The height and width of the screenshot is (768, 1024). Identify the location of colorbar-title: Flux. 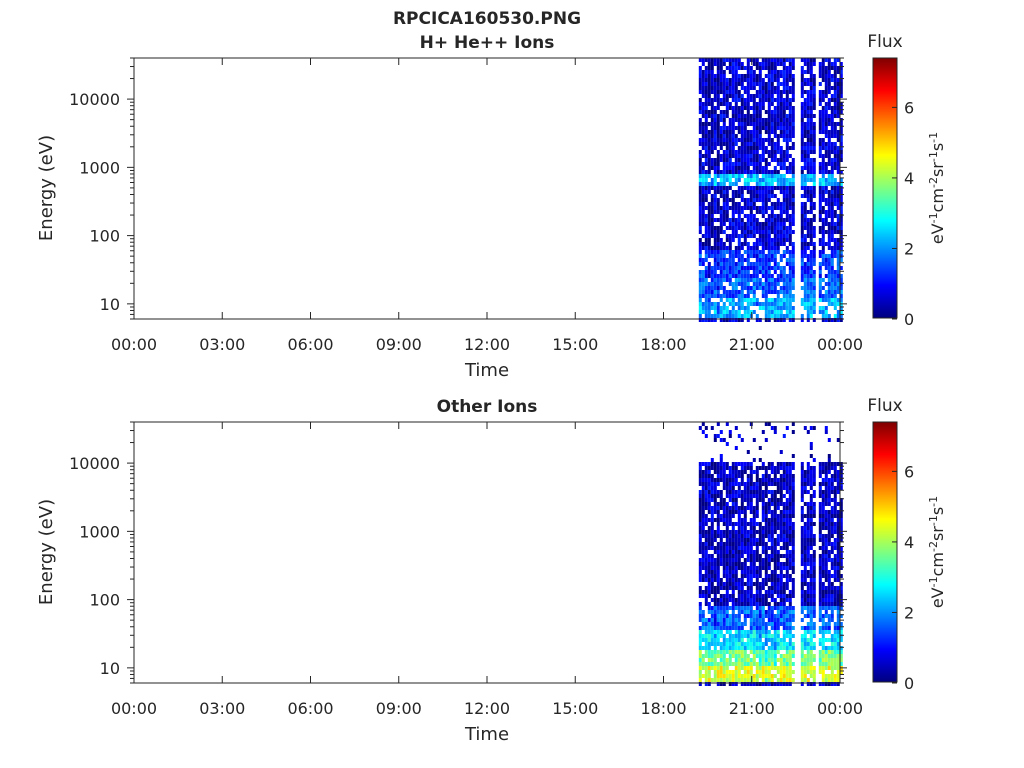
(884, 42).